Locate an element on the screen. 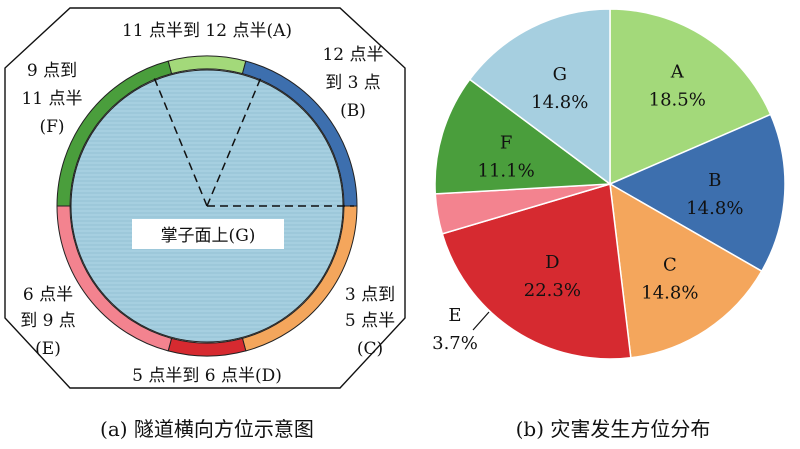 The image size is (800, 449). caption-b: (b) 灾害发生方位分布 is located at coordinates (613, 429).